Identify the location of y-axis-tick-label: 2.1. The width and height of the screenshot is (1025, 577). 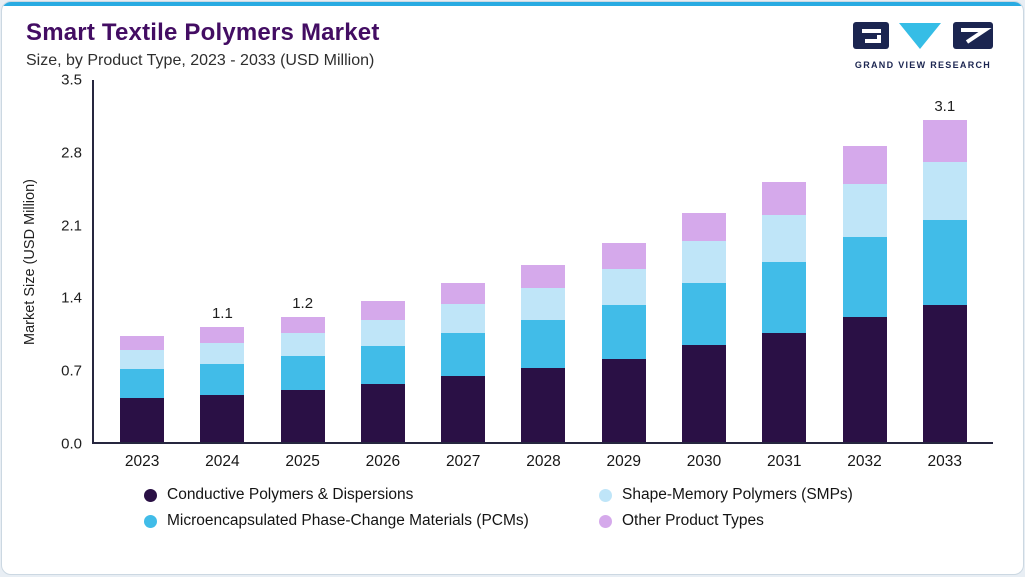
(71, 226).